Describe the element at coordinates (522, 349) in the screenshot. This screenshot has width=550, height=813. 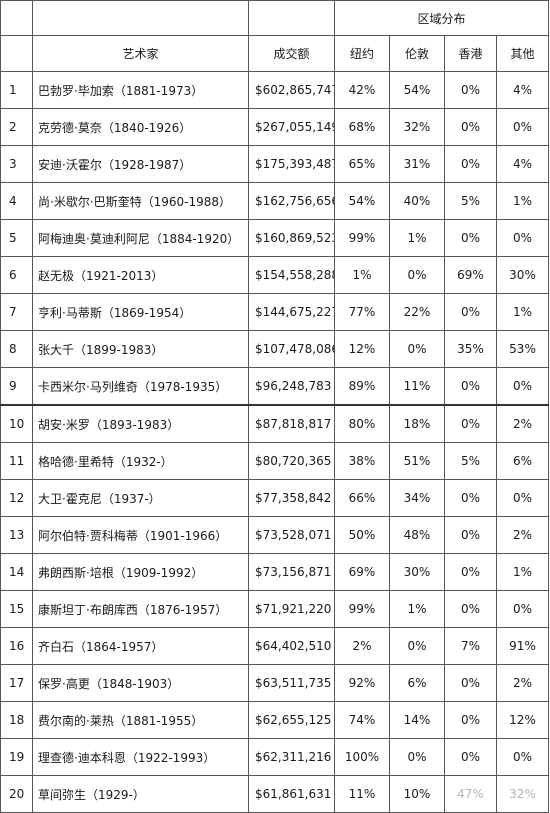
I see `cell-share-other: 53%` at that location.